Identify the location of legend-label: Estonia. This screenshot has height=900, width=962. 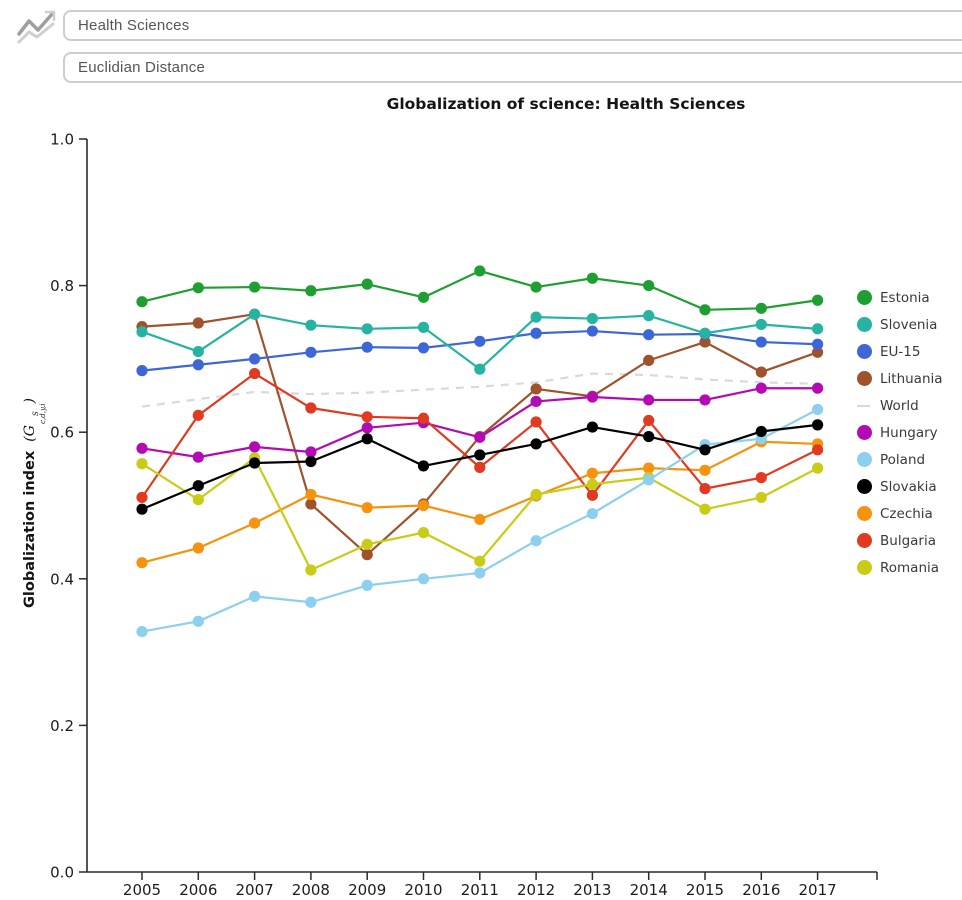
(905, 297).